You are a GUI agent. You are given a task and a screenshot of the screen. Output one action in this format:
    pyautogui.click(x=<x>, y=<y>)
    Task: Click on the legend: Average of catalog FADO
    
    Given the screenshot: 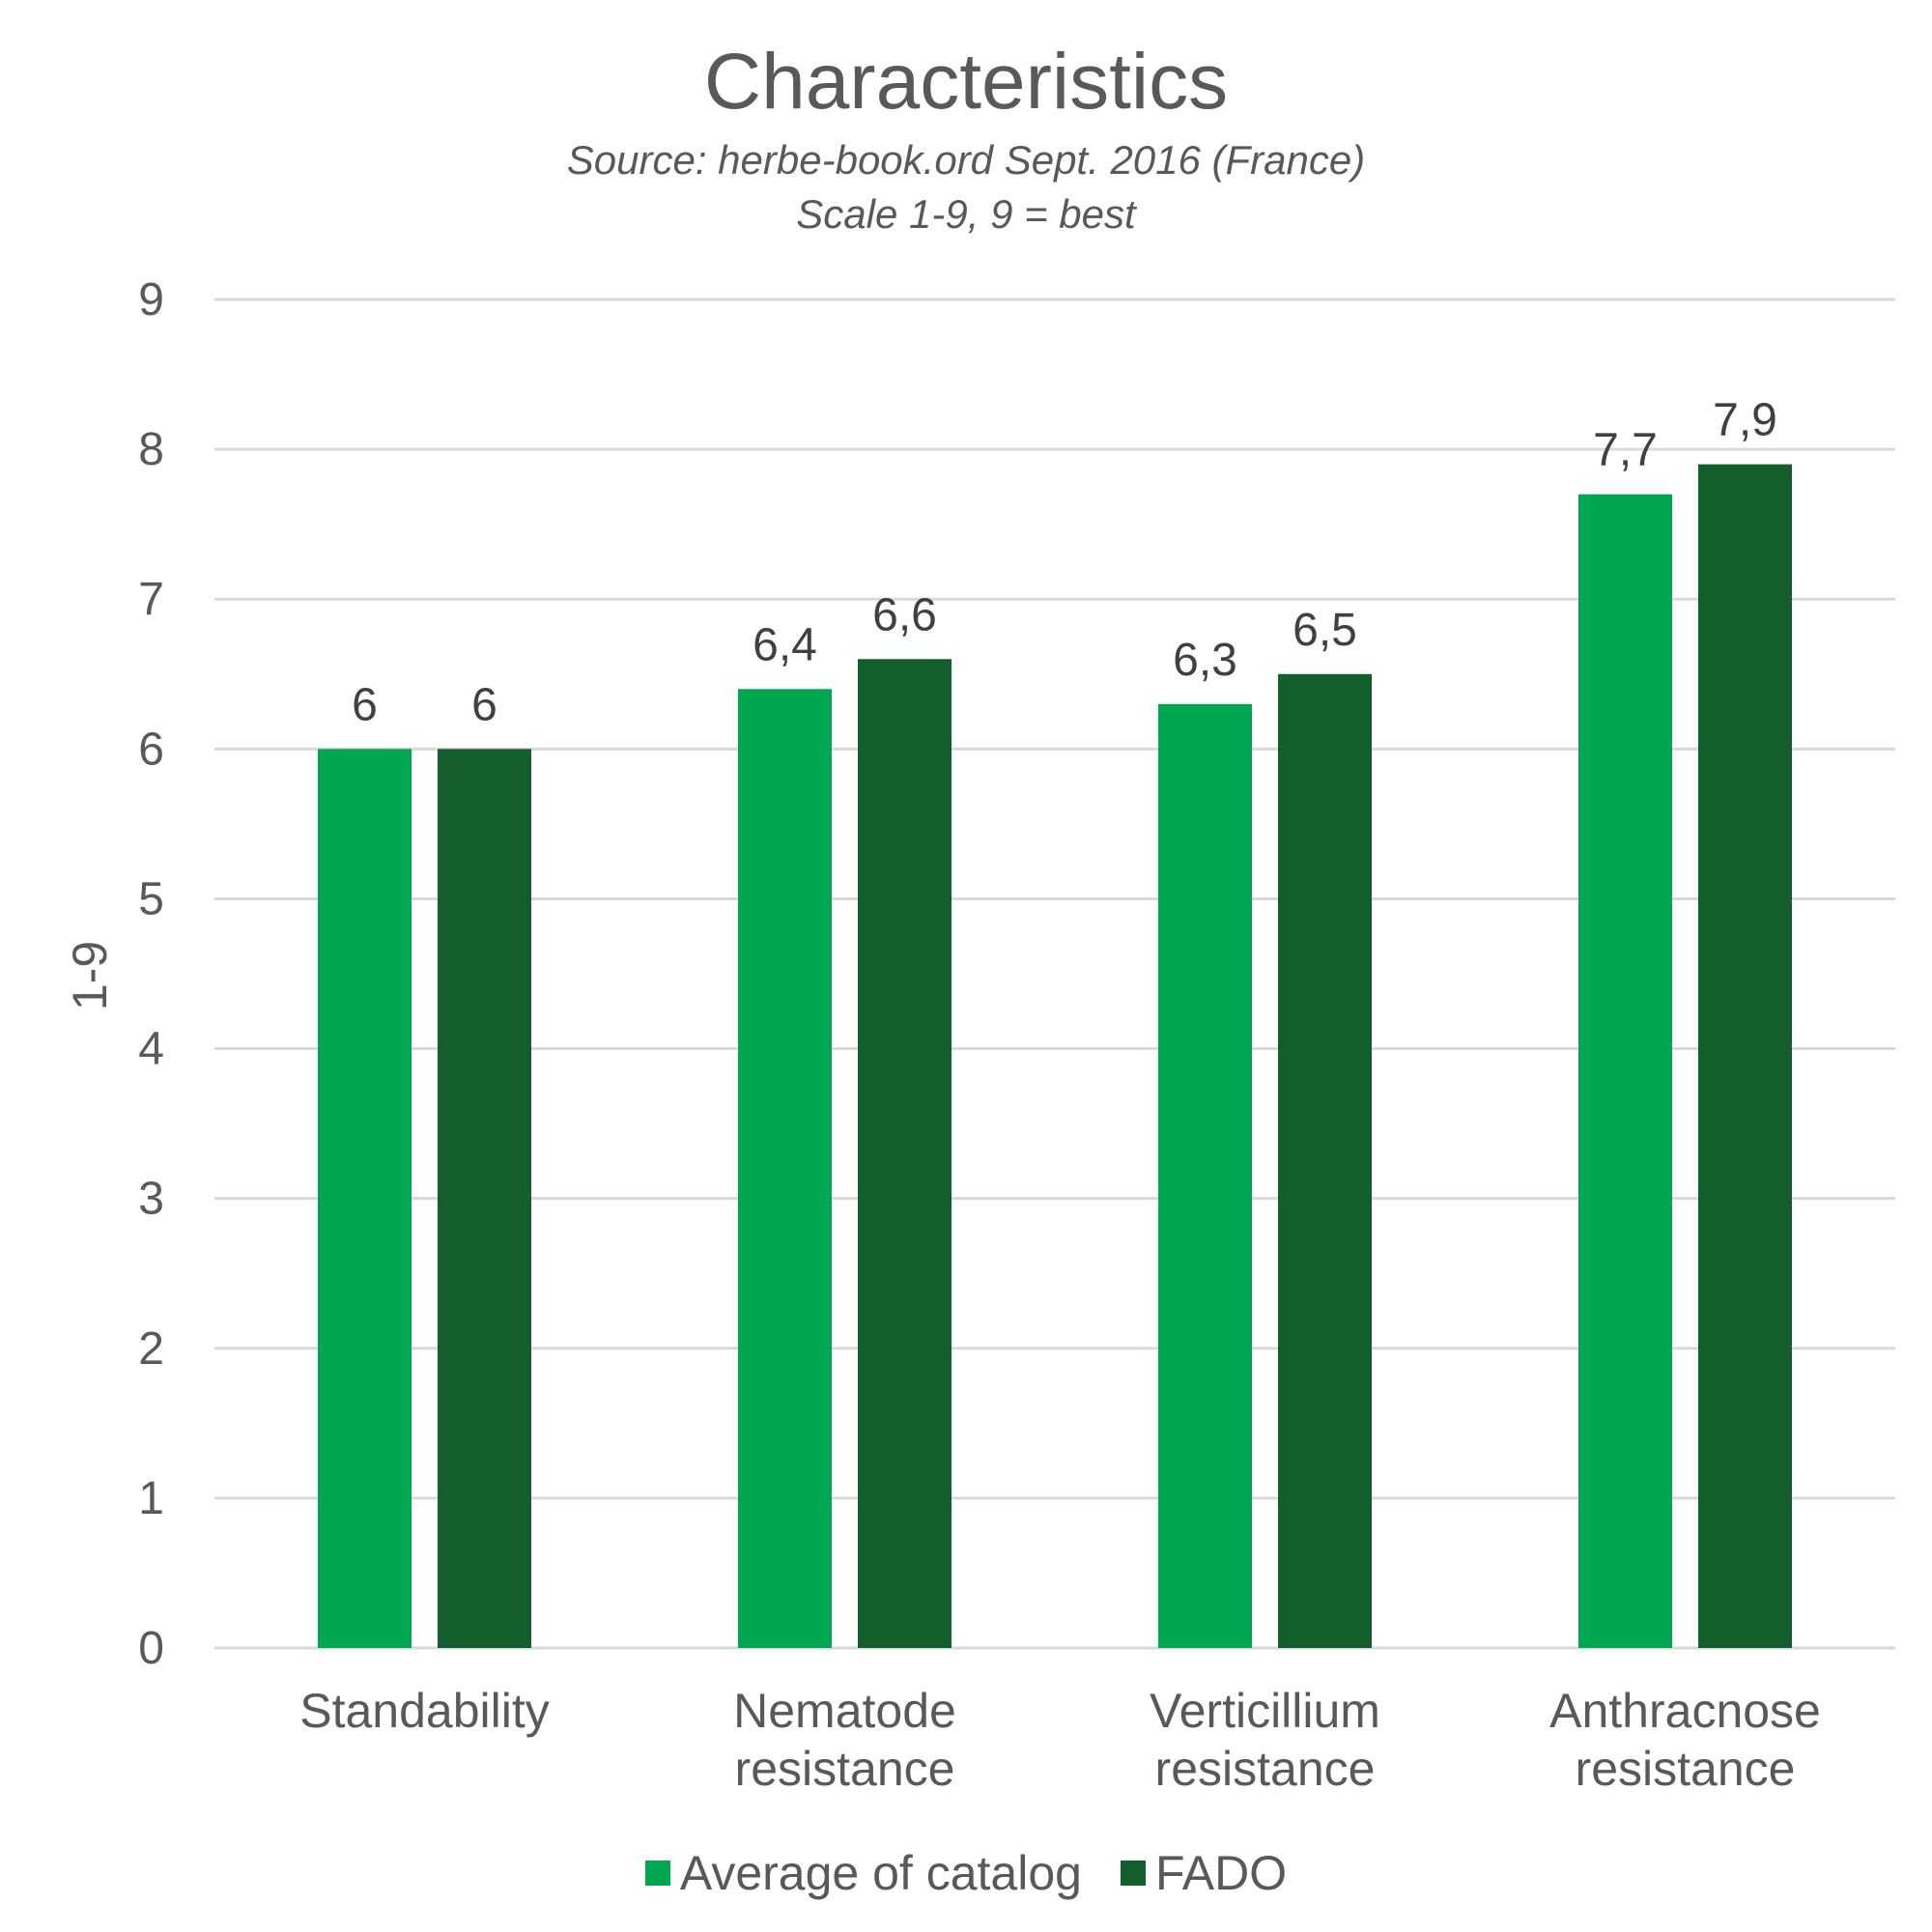 What is the action you would take?
    pyautogui.click(x=966, y=1873)
    